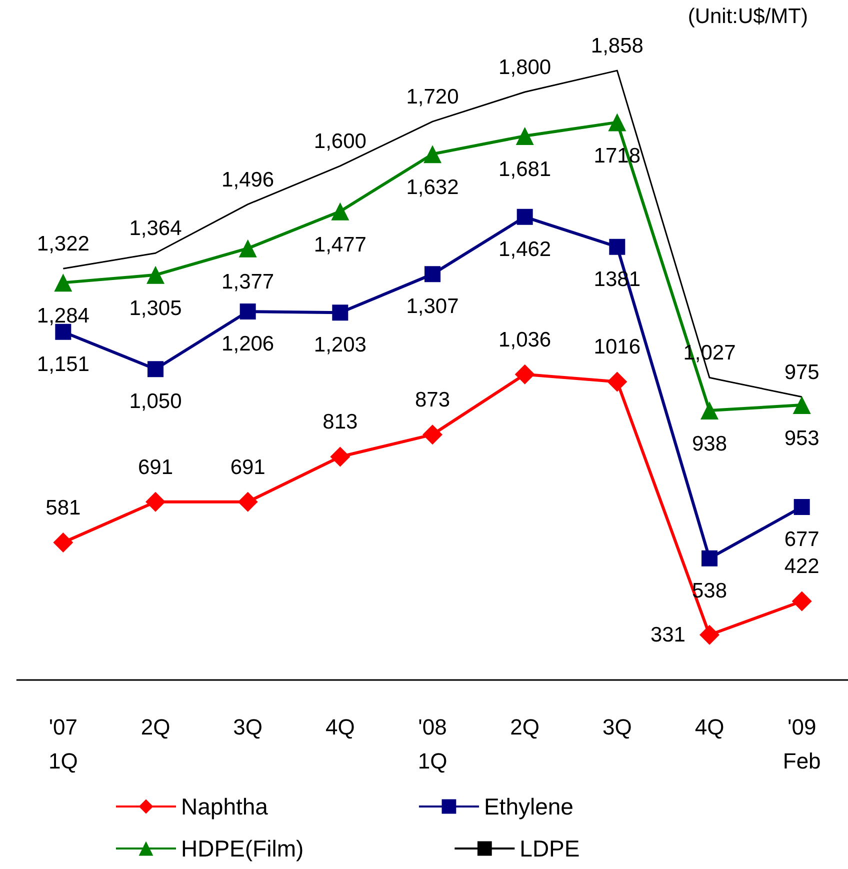 The width and height of the screenshot is (848, 869). Describe the element at coordinates (525, 249) in the screenshot. I see `data-label: 1,462` at that location.